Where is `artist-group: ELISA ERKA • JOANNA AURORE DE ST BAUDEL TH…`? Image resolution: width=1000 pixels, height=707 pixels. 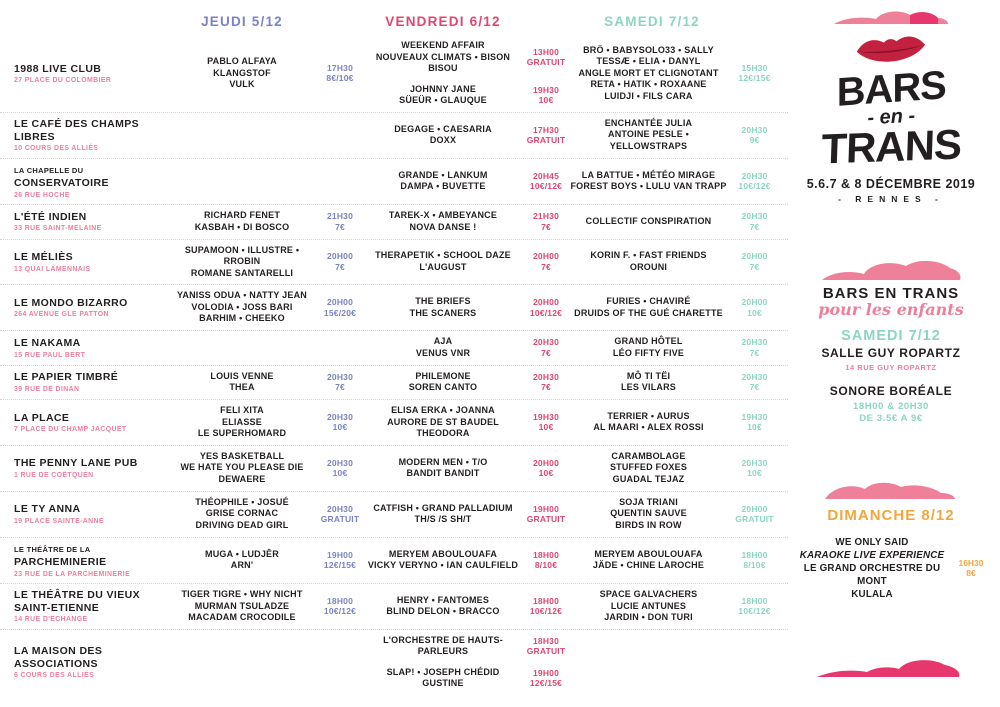
artist-group: ELISA ERKA • JOANNA AURORE DE ST BAUDEL TH… is located at coordinates (443, 422).